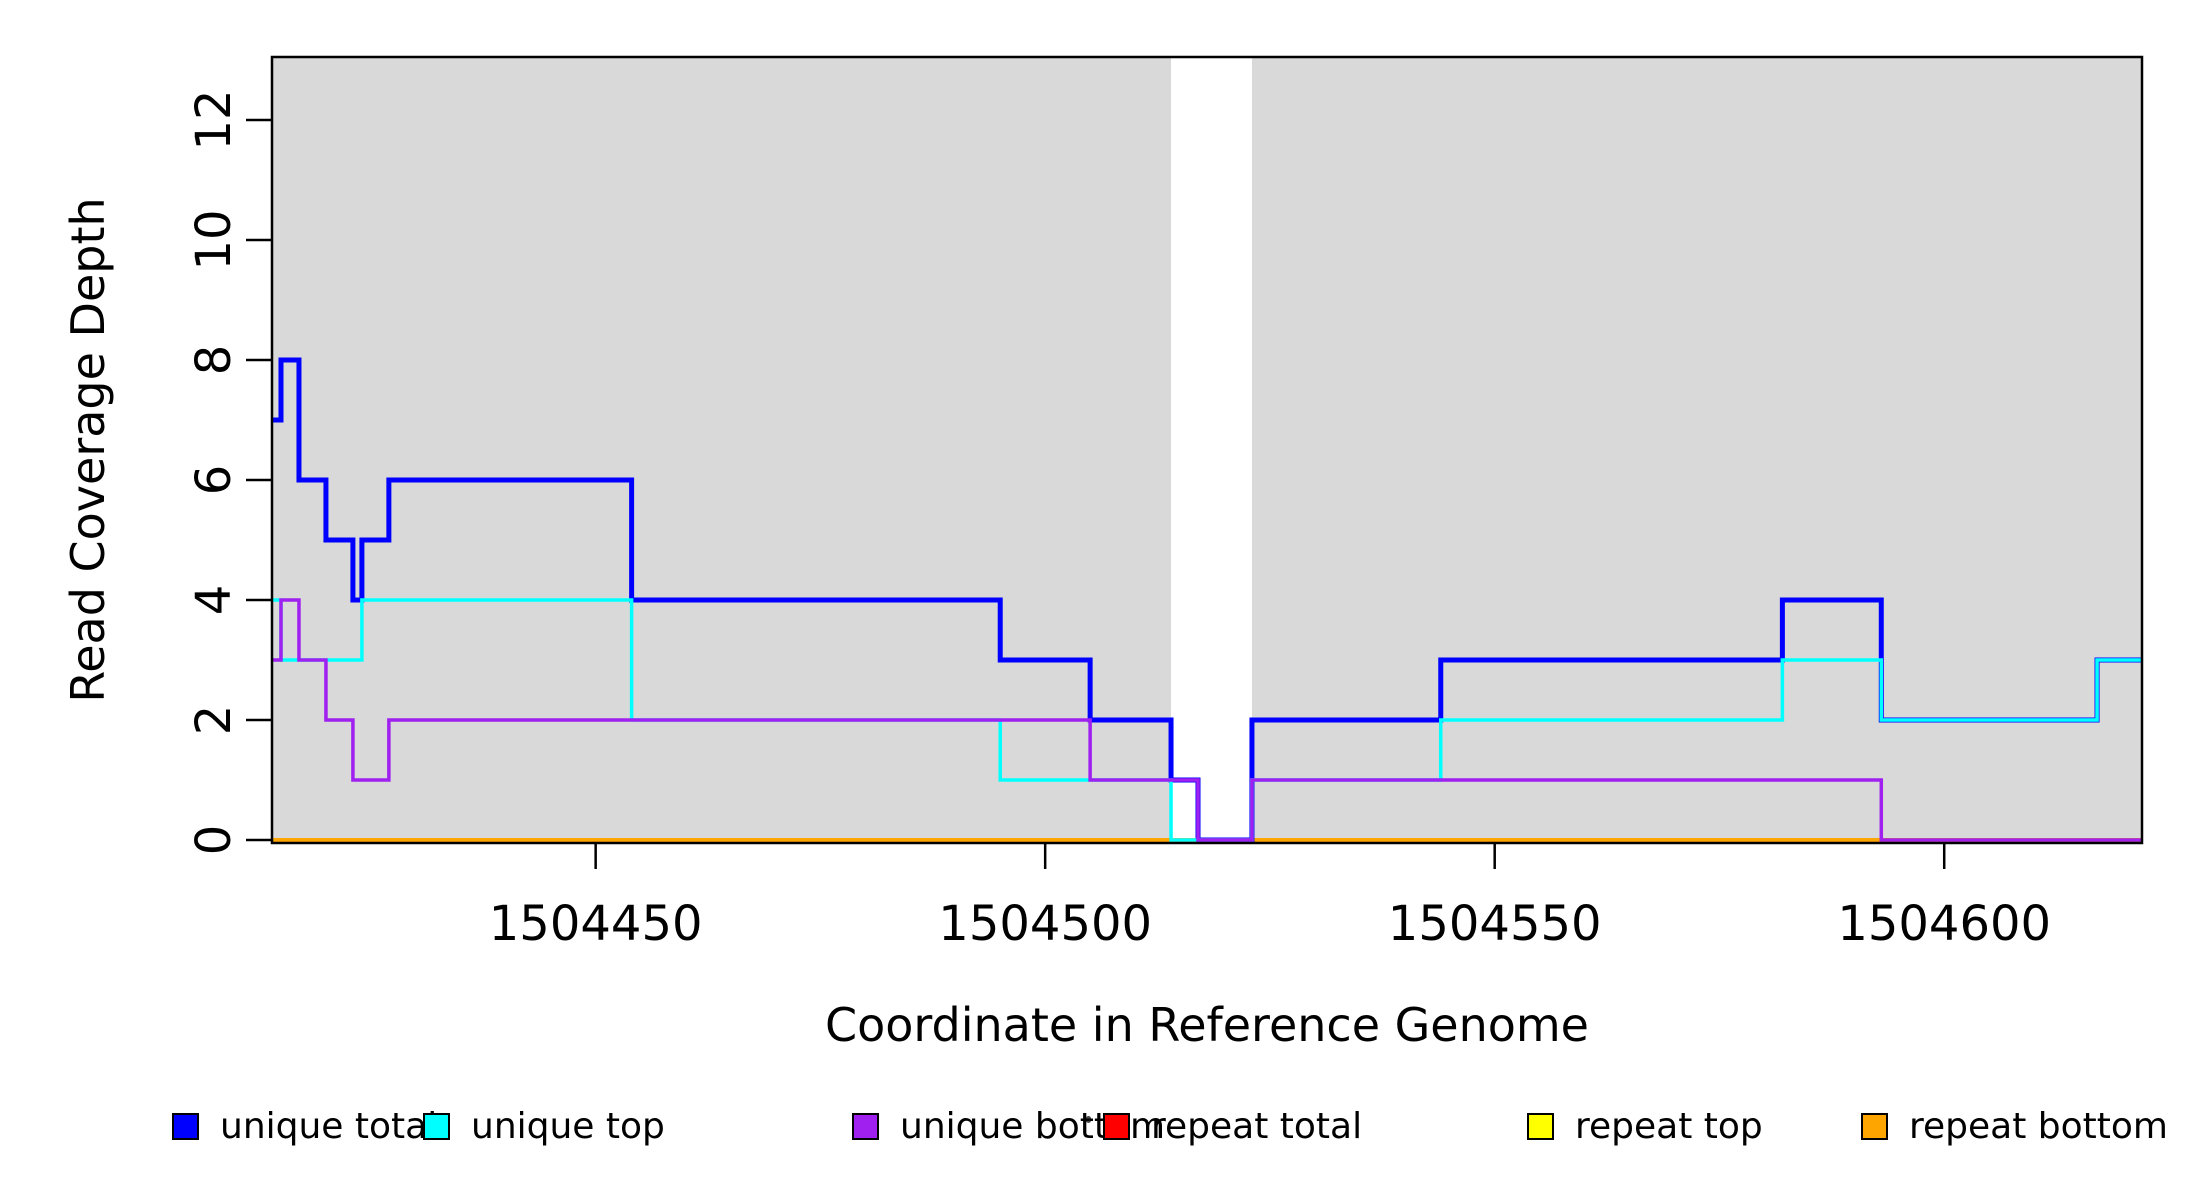  What do you see at coordinates (1045, 924) in the screenshot?
I see `x-tick-label: 1504500` at bounding box center [1045, 924].